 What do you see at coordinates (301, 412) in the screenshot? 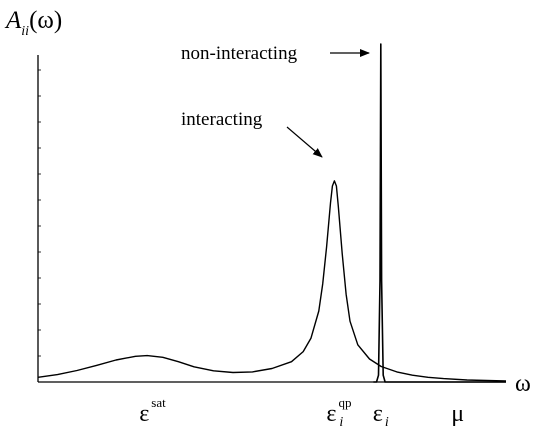
I see `x-tick-labels: ε sat ε qp i ε i μ` at bounding box center [301, 412].